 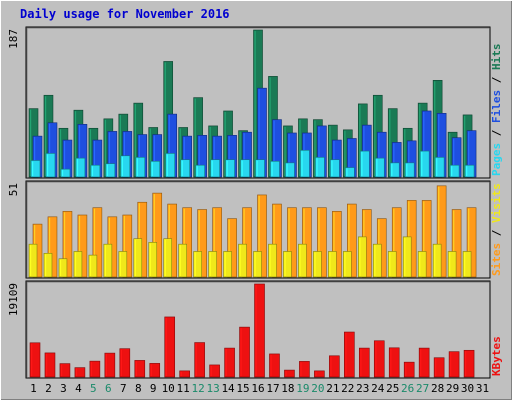 What do you see at coordinates (452, 388) in the screenshot?
I see `x-tick-label: 29` at bounding box center [452, 388].